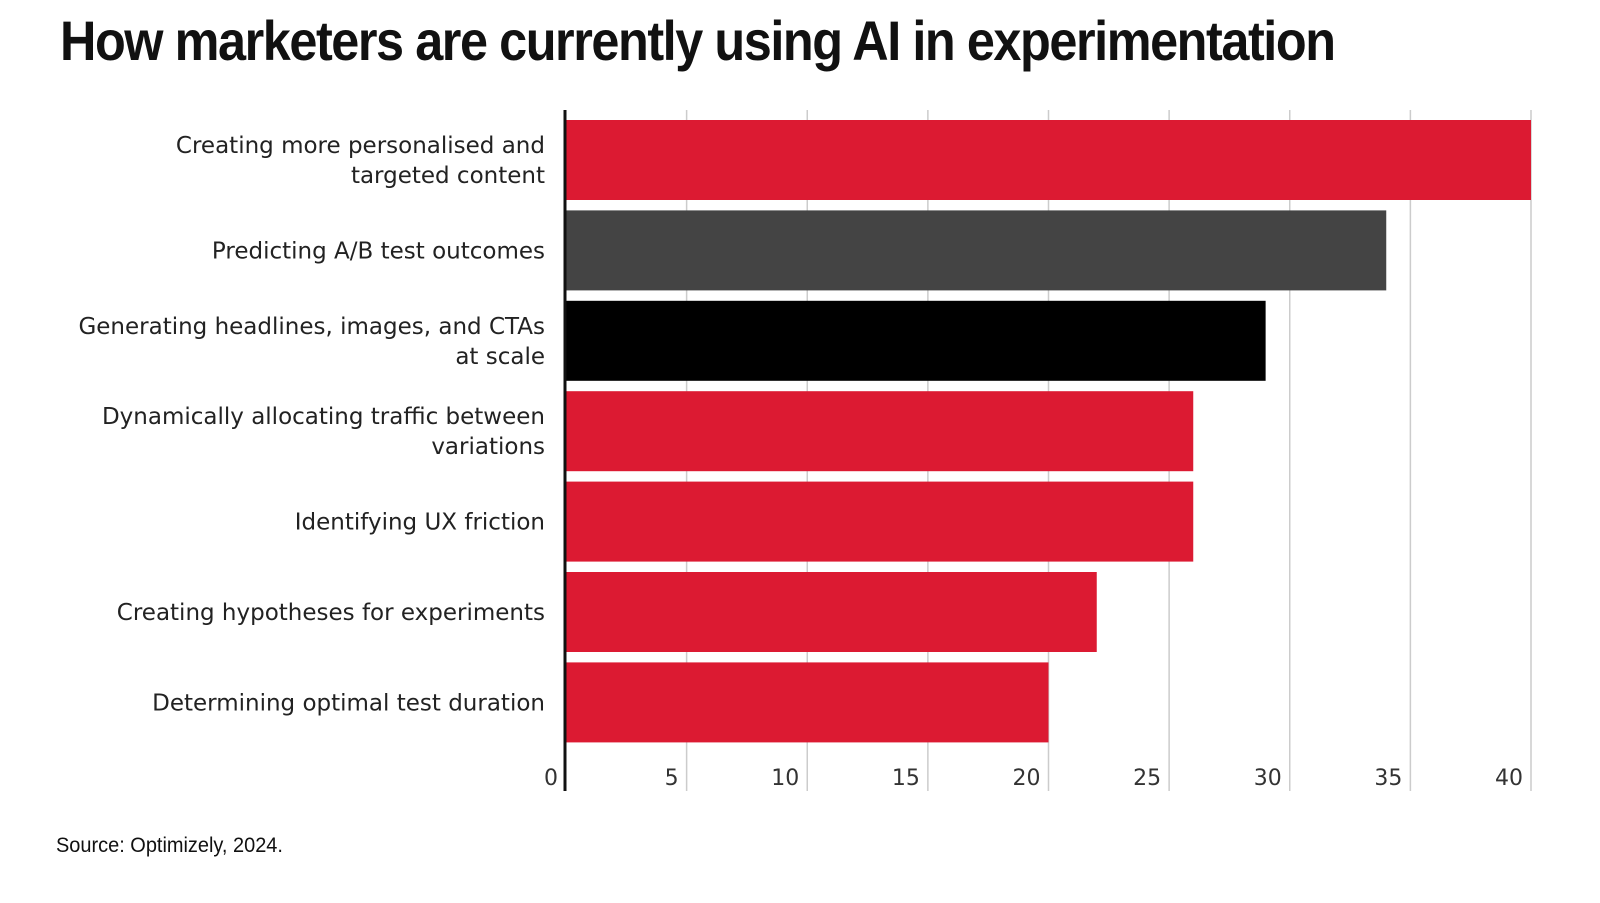  I want to click on category-label-5: Identifying UX friction, so click(420, 523).